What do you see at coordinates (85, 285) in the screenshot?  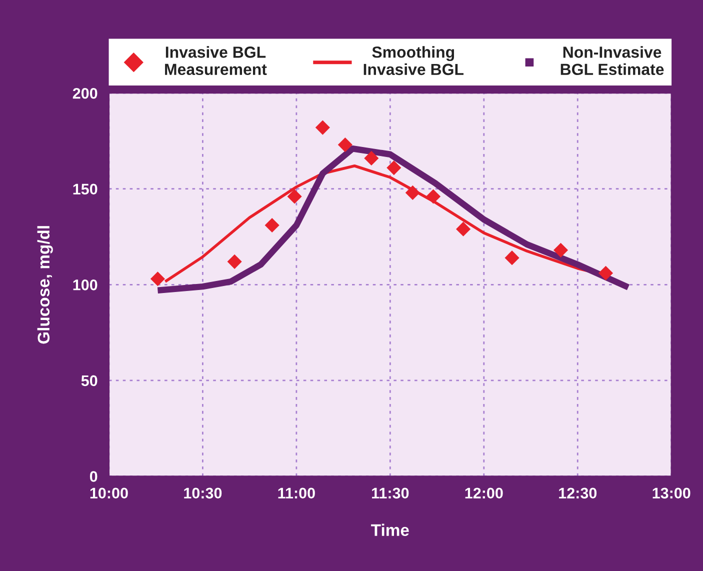 I see `y-tick-label: 100` at bounding box center [85, 285].